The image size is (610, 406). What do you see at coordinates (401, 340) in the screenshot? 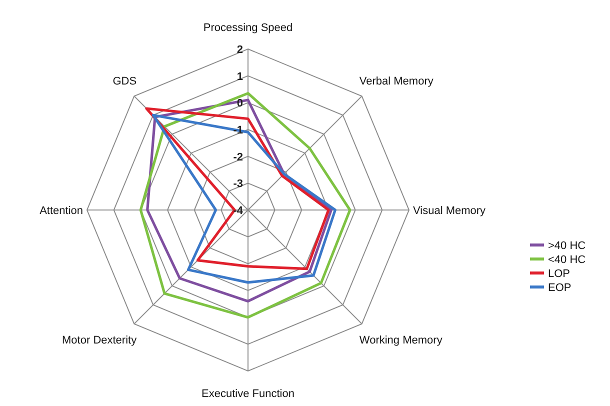
I see `spoke-label: Working Memory` at bounding box center [401, 340].